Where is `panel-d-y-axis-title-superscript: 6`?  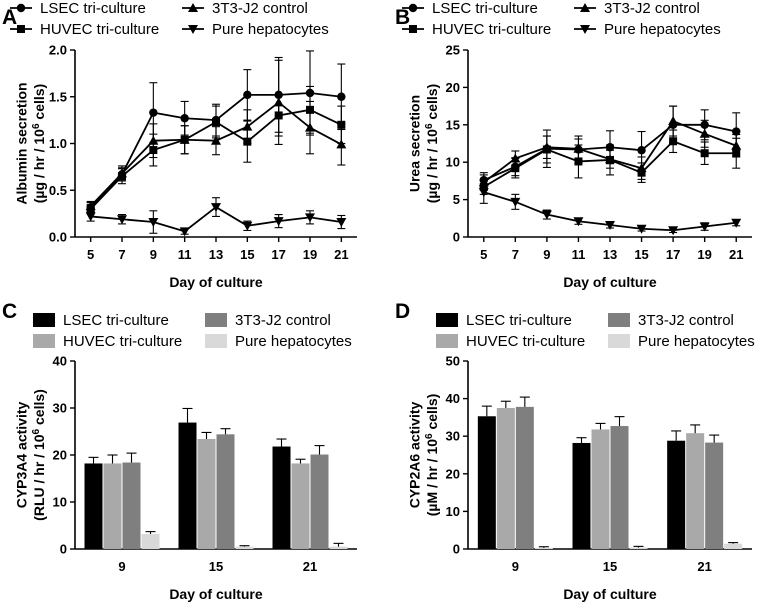 panel-d-y-axis-title-superscript: 6 is located at coordinates (429, 436).